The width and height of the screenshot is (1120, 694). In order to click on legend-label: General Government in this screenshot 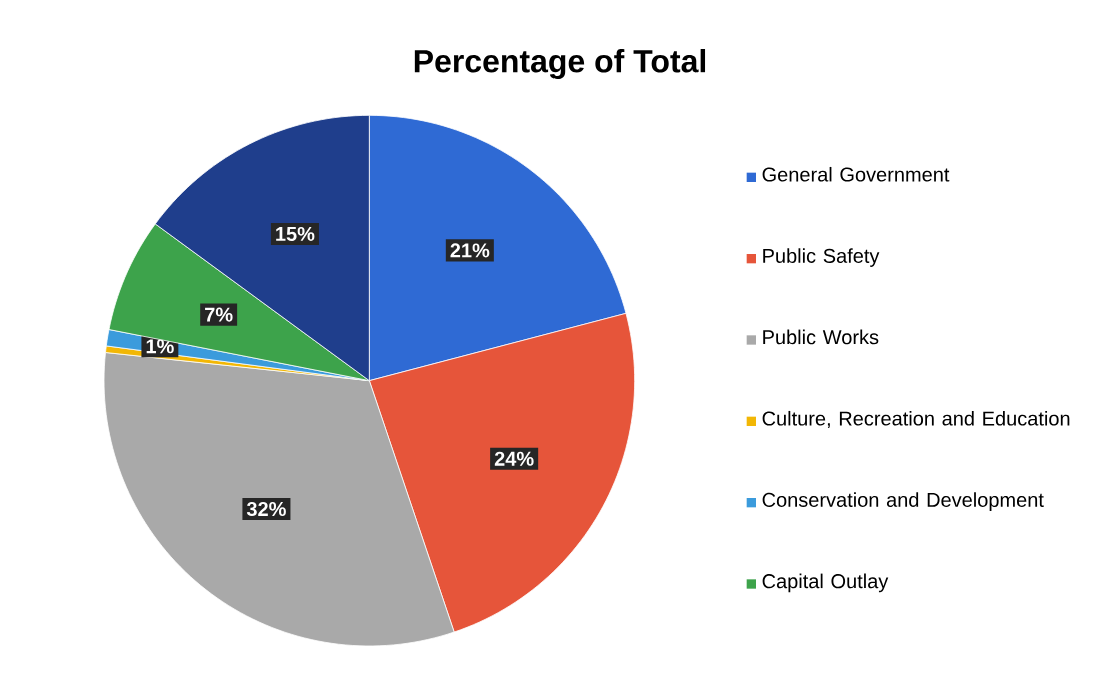, I will do `click(856, 174)`.